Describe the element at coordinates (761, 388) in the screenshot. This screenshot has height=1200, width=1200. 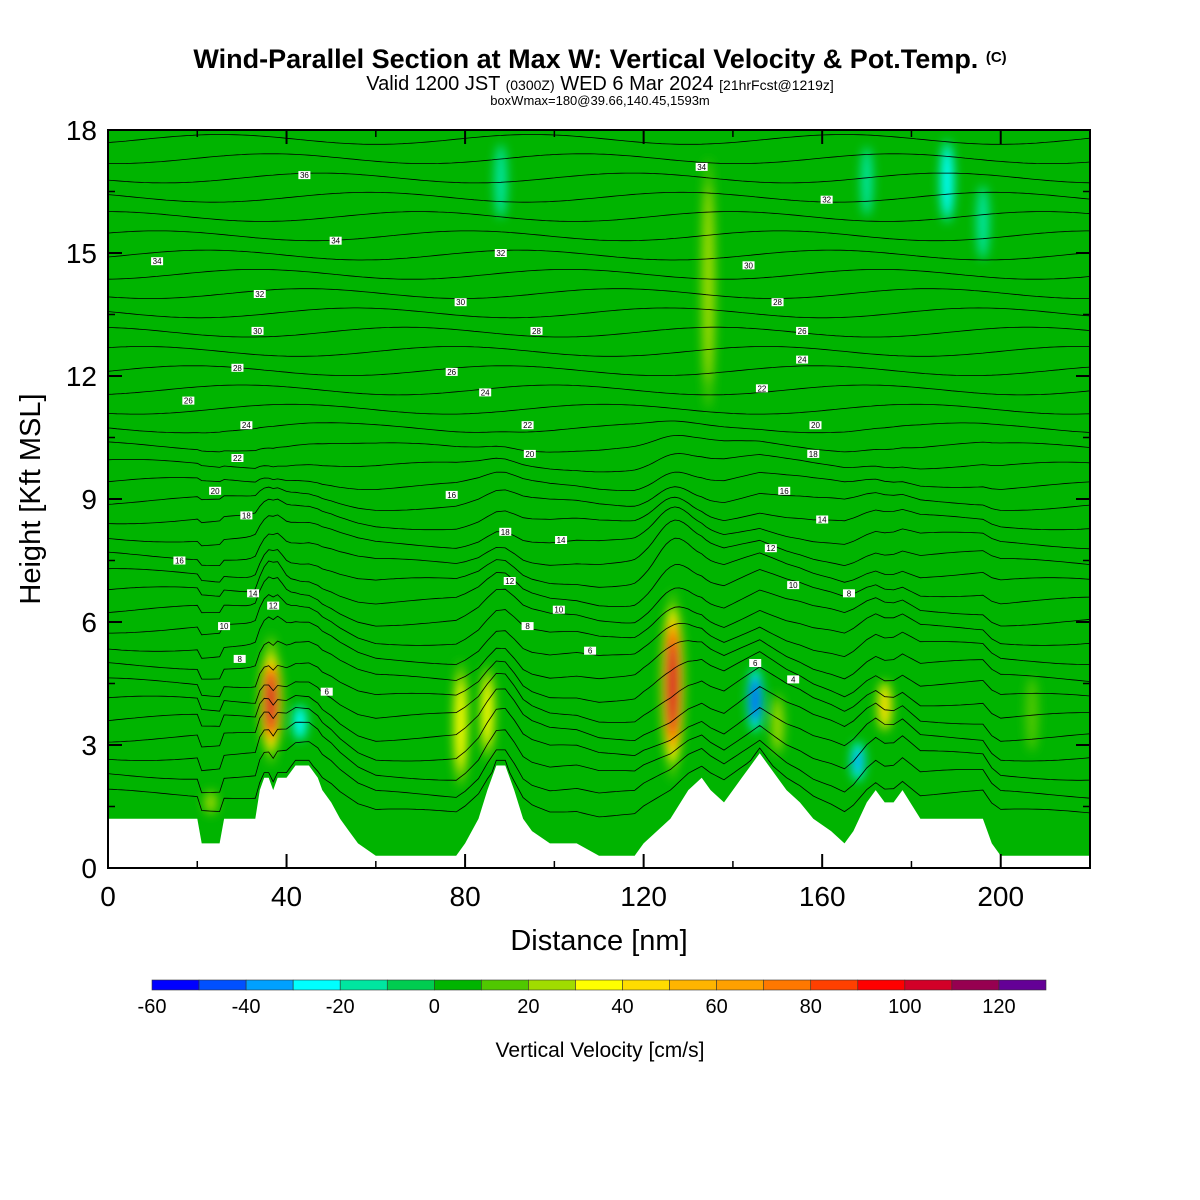
I see `theta-label: 22` at that location.